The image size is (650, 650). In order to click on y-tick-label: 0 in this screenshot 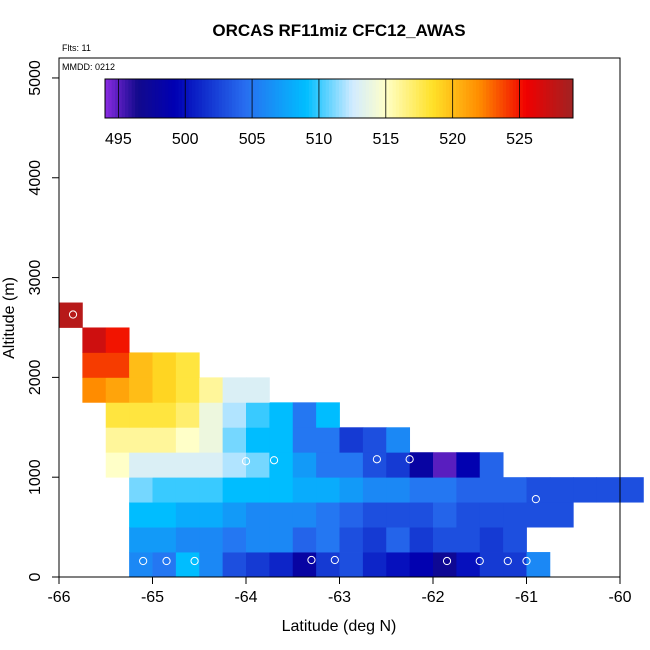, I will do `click(35, 576)`.